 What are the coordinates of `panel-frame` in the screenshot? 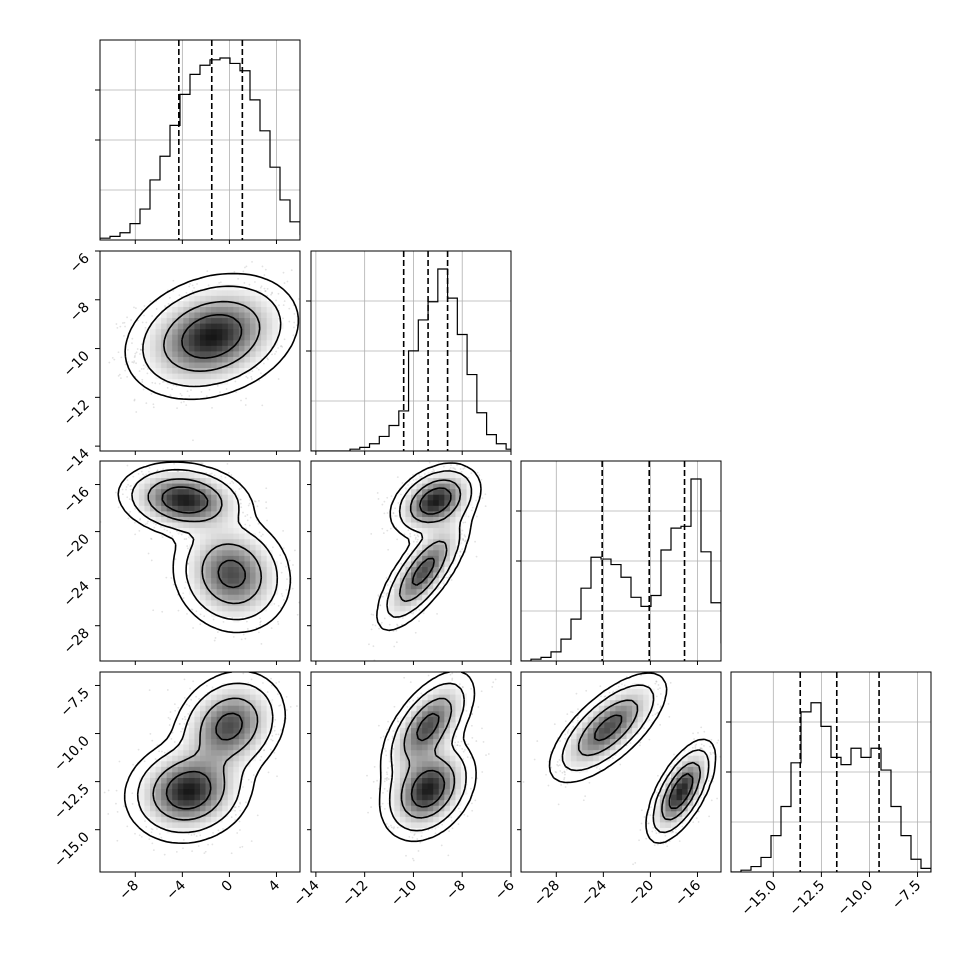 It's located at (411, 351).